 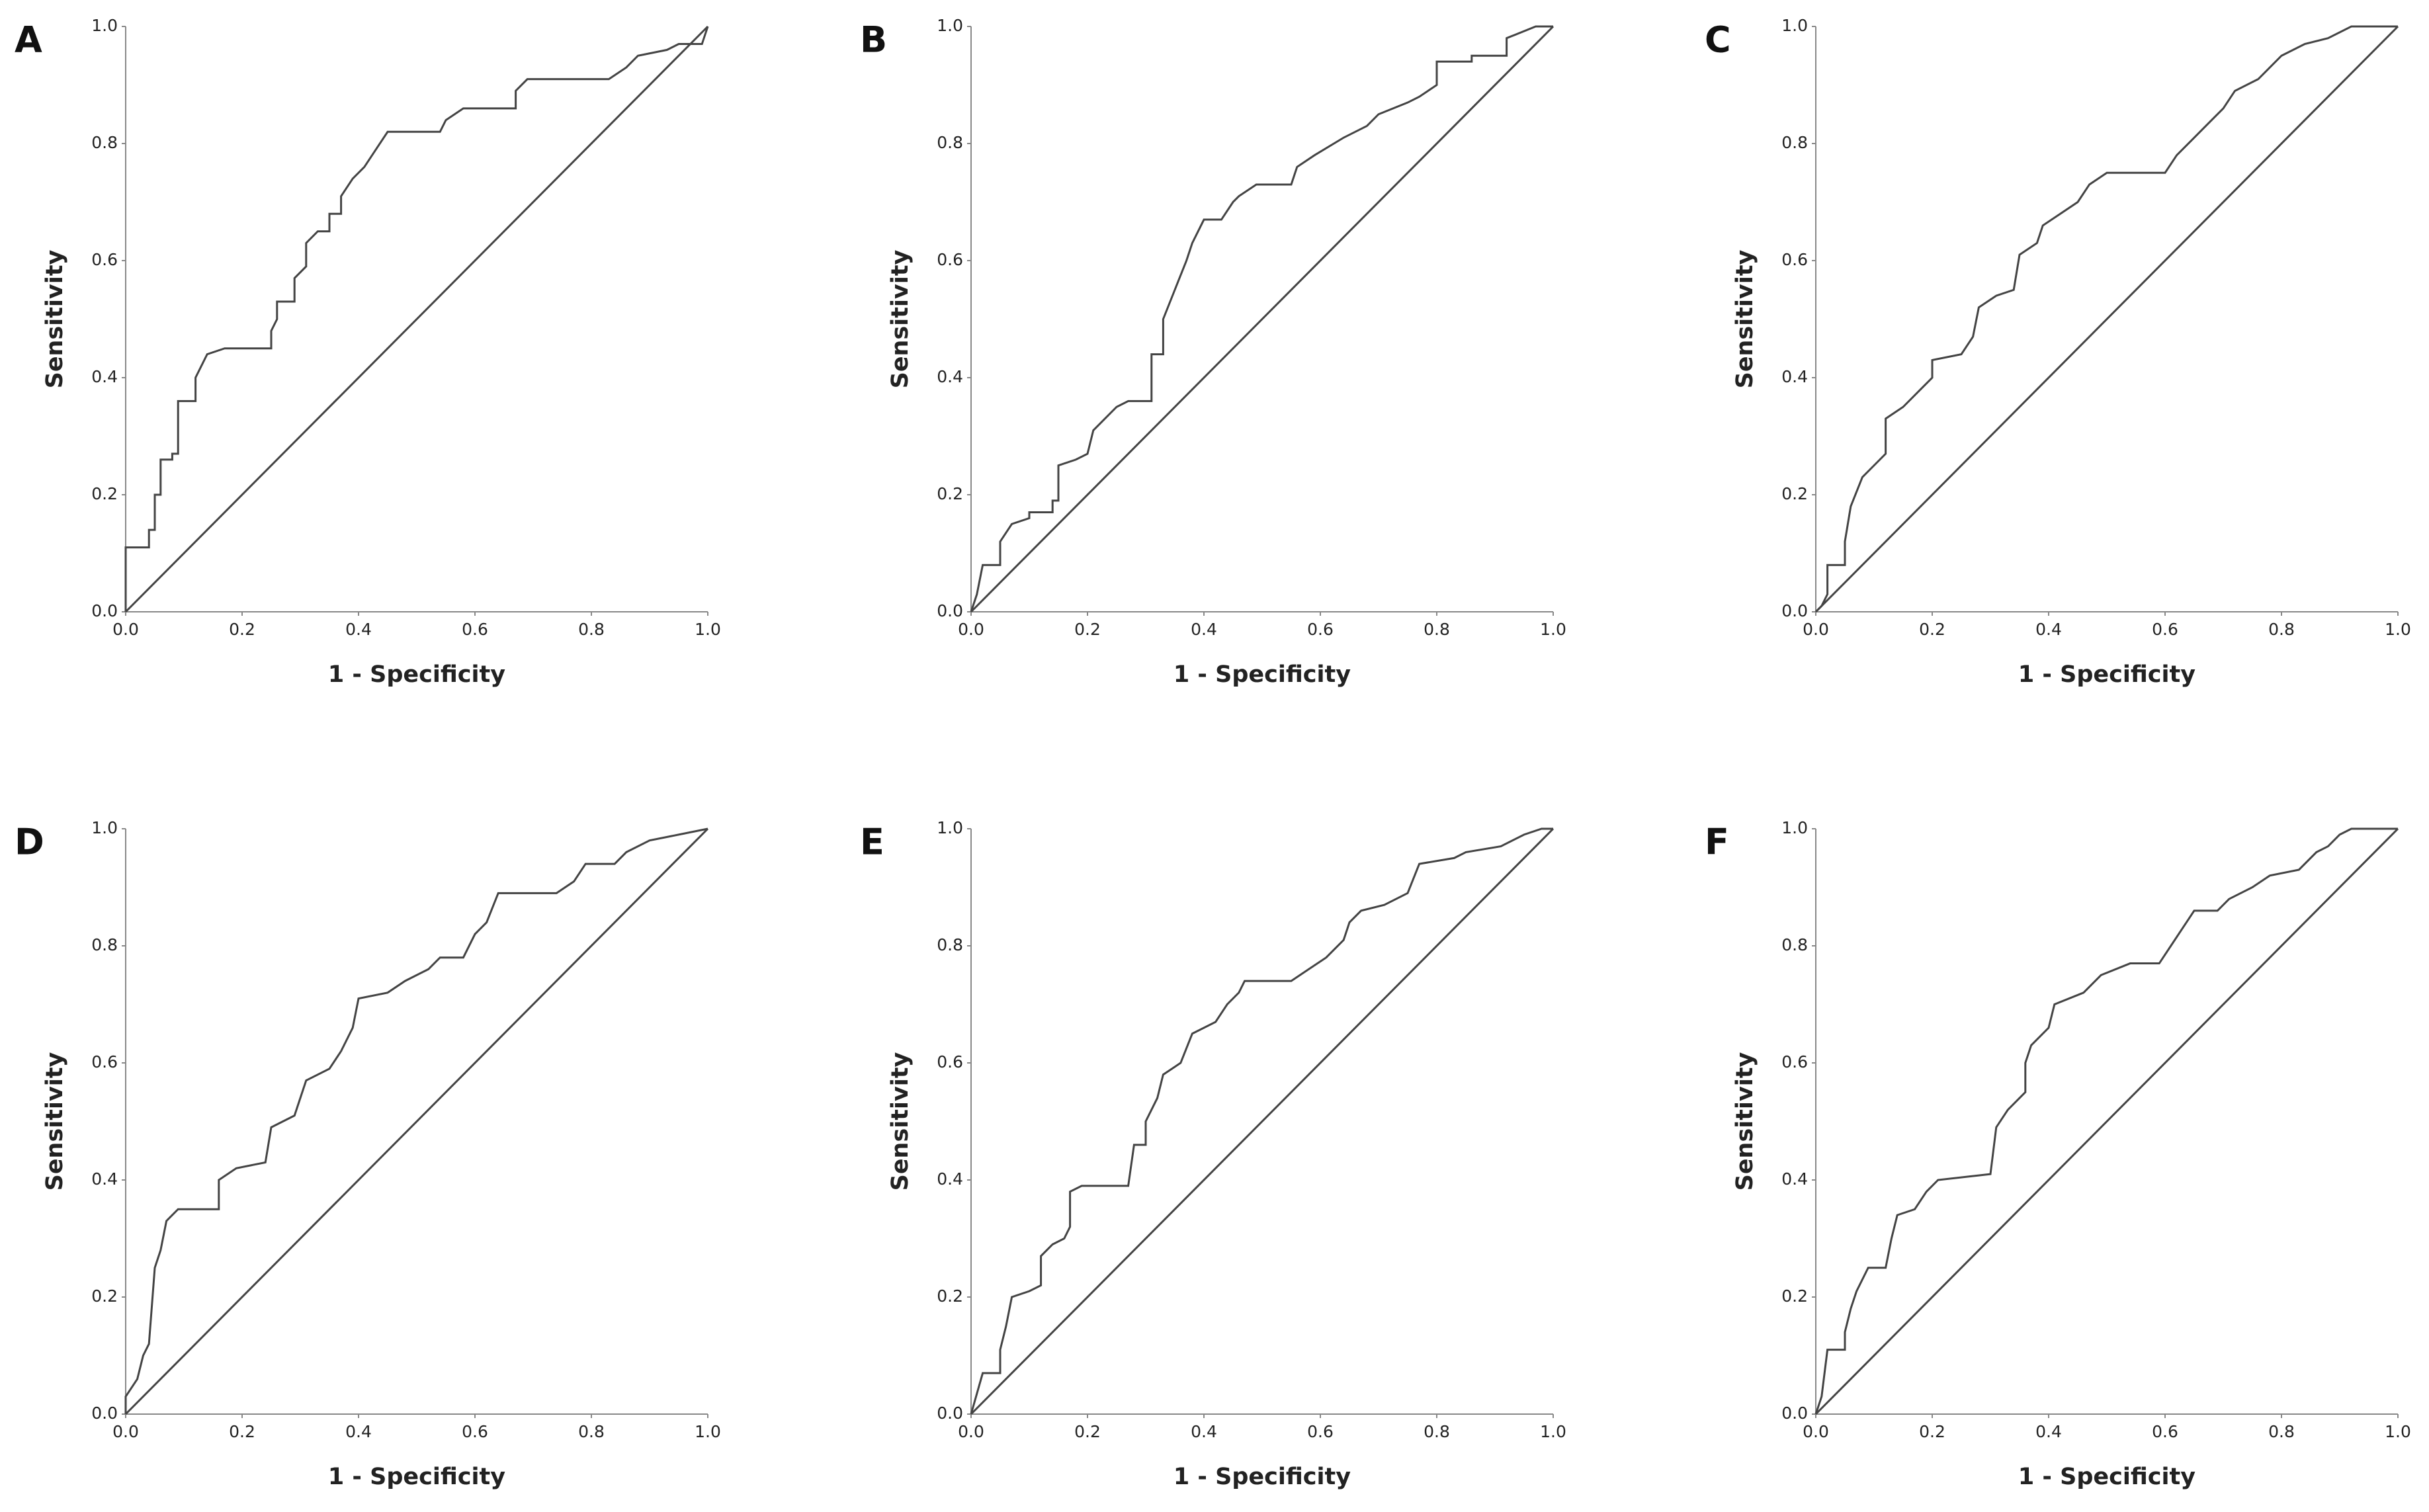 I want to click on panel-label: F, so click(x=1717, y=842).